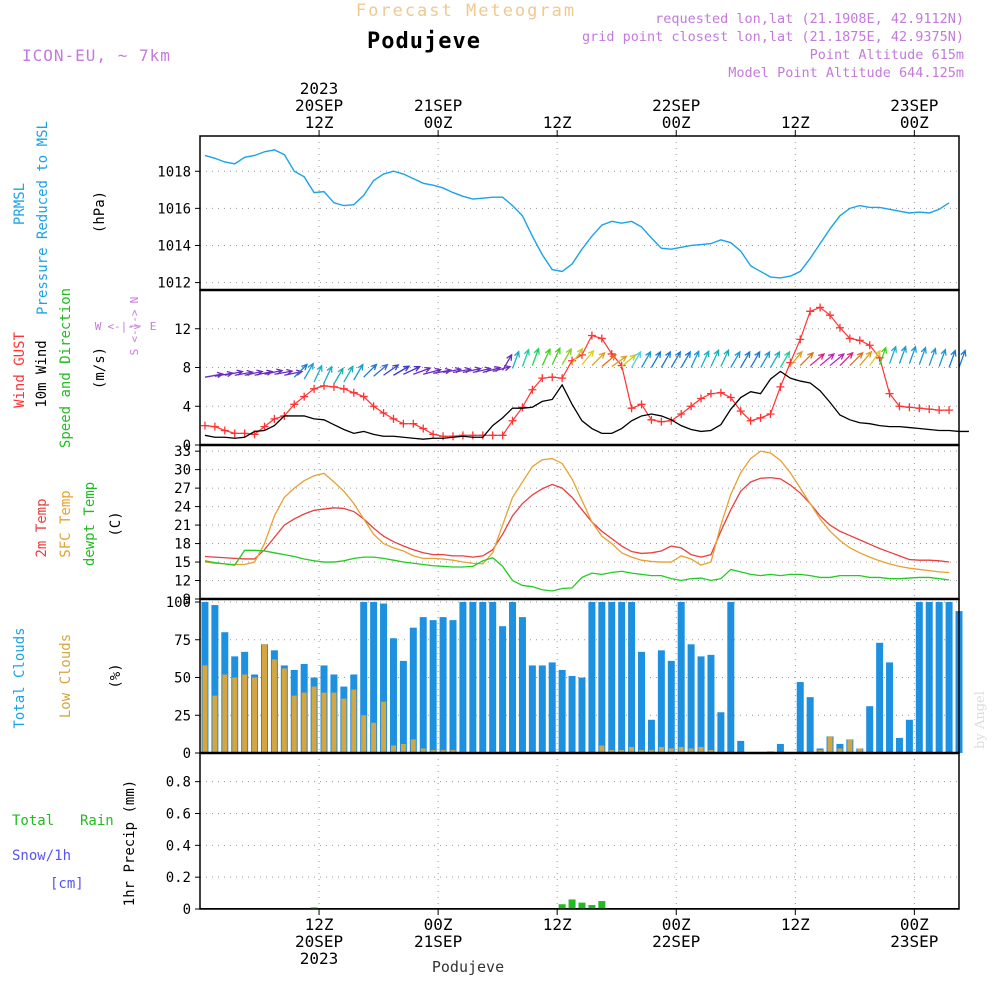 Image resolution: width=1000 pixels, height=1000 pixels. Describe the element at coordinates (676, 924) in the screenshot. I see `bottom-time-label: 00Z` at that location.